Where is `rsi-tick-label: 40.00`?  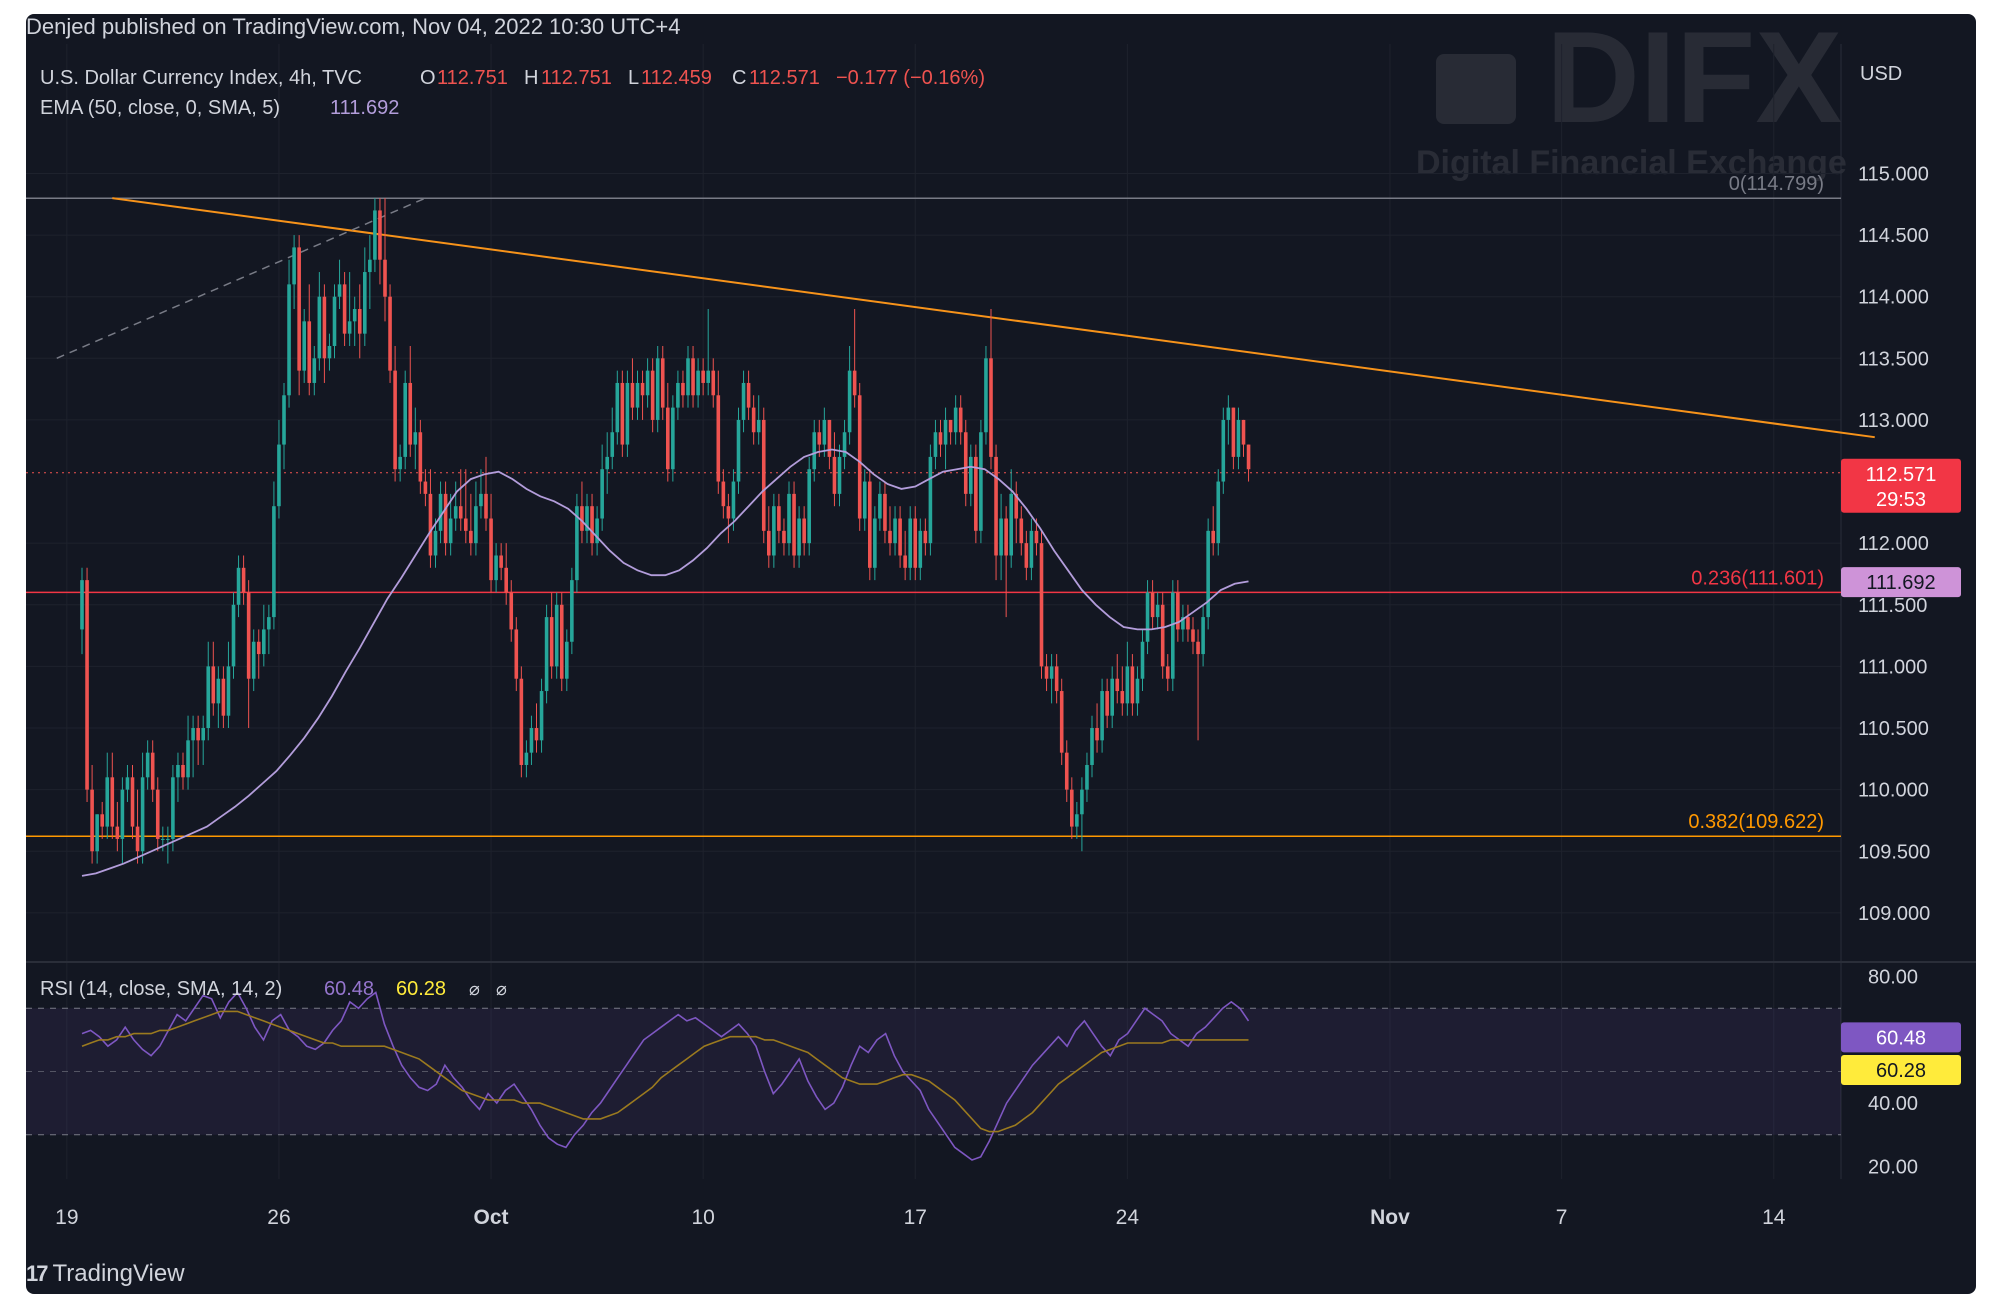 rsi-tick-label: 40.00 is located at coordinates (1893, 1104).